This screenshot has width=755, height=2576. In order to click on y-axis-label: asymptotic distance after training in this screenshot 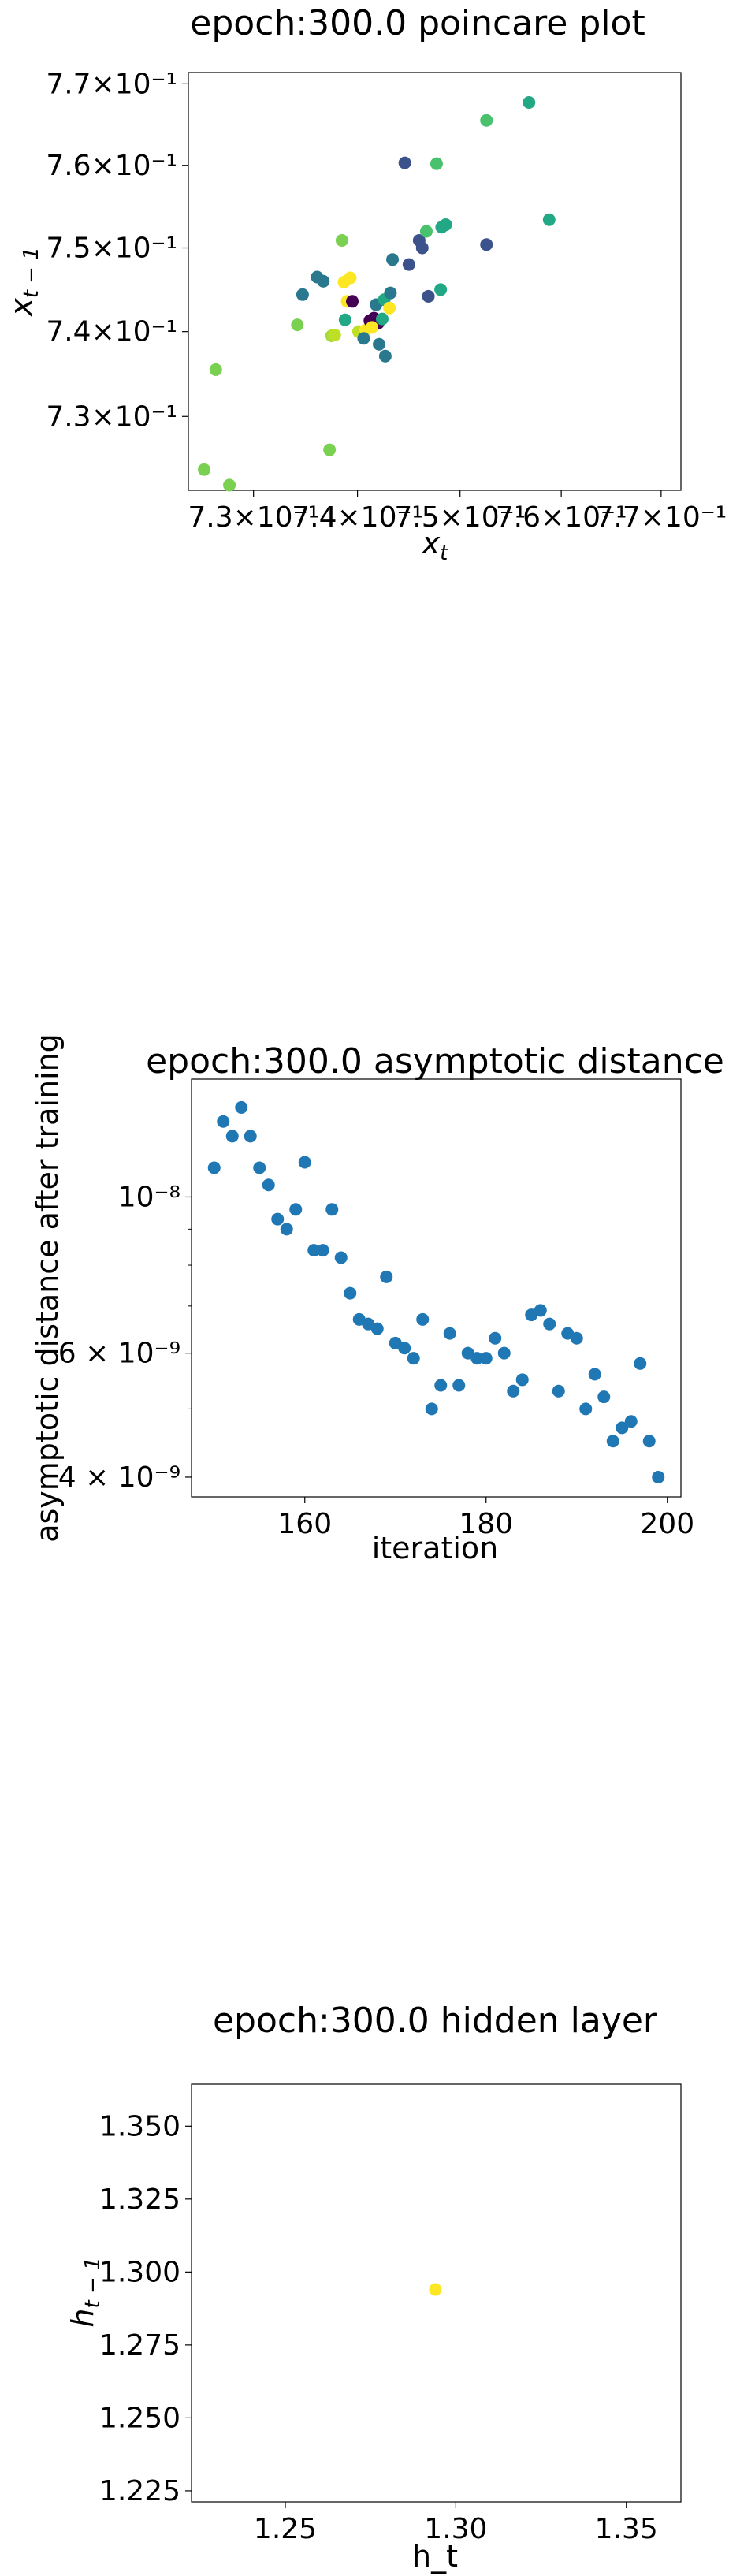, I will do `click(47, 1288)`.